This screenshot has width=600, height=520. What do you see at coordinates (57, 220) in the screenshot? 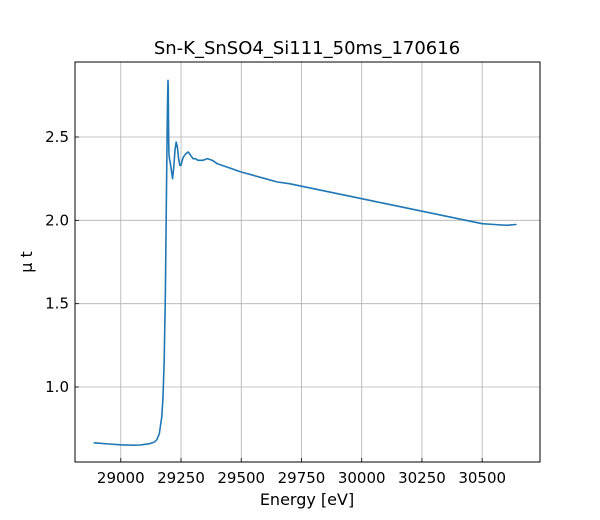
I see `y-tick-label: 2.0` at bounding box center [57, 220].